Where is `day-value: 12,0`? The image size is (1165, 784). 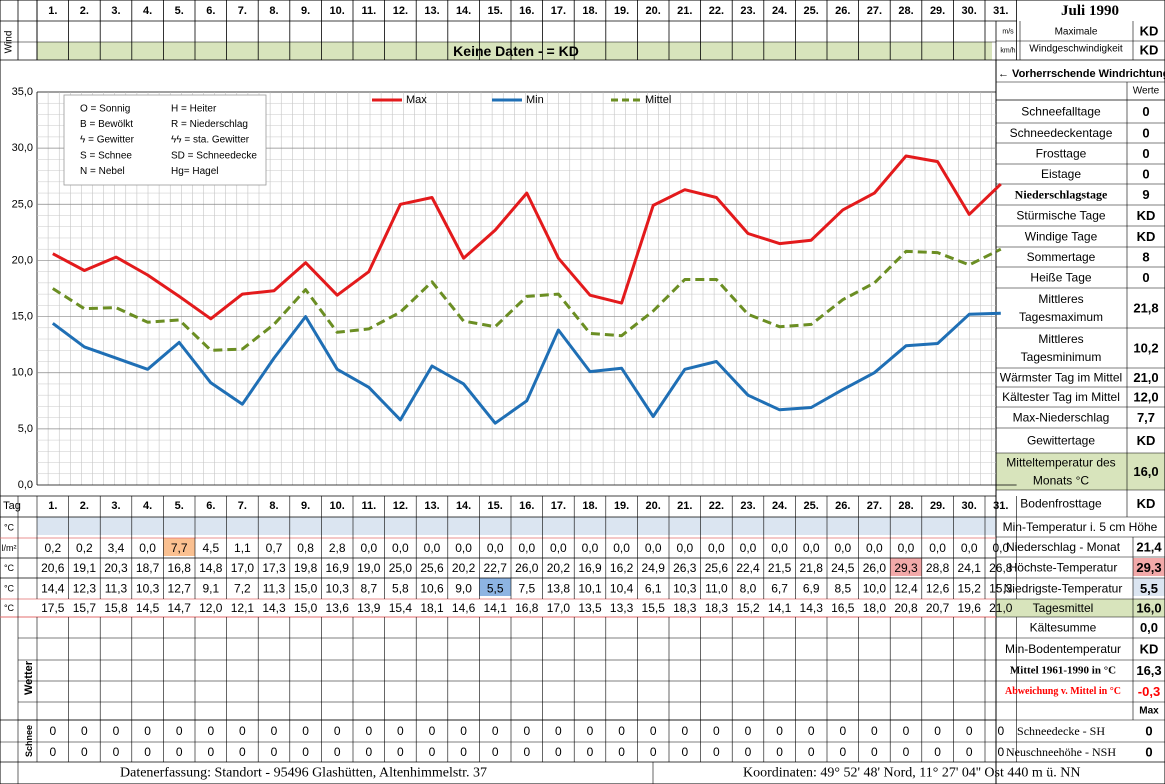
day-value: 12,0 is located at coordinates (211, 608).